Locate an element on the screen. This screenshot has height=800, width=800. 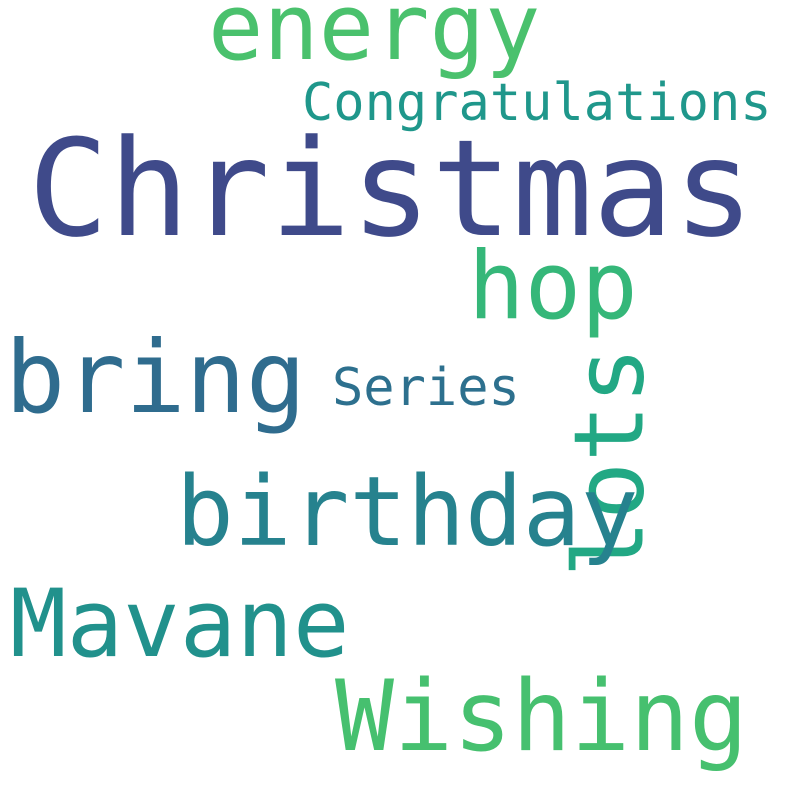
word-hop: hop is located at coordinates (553, 286).